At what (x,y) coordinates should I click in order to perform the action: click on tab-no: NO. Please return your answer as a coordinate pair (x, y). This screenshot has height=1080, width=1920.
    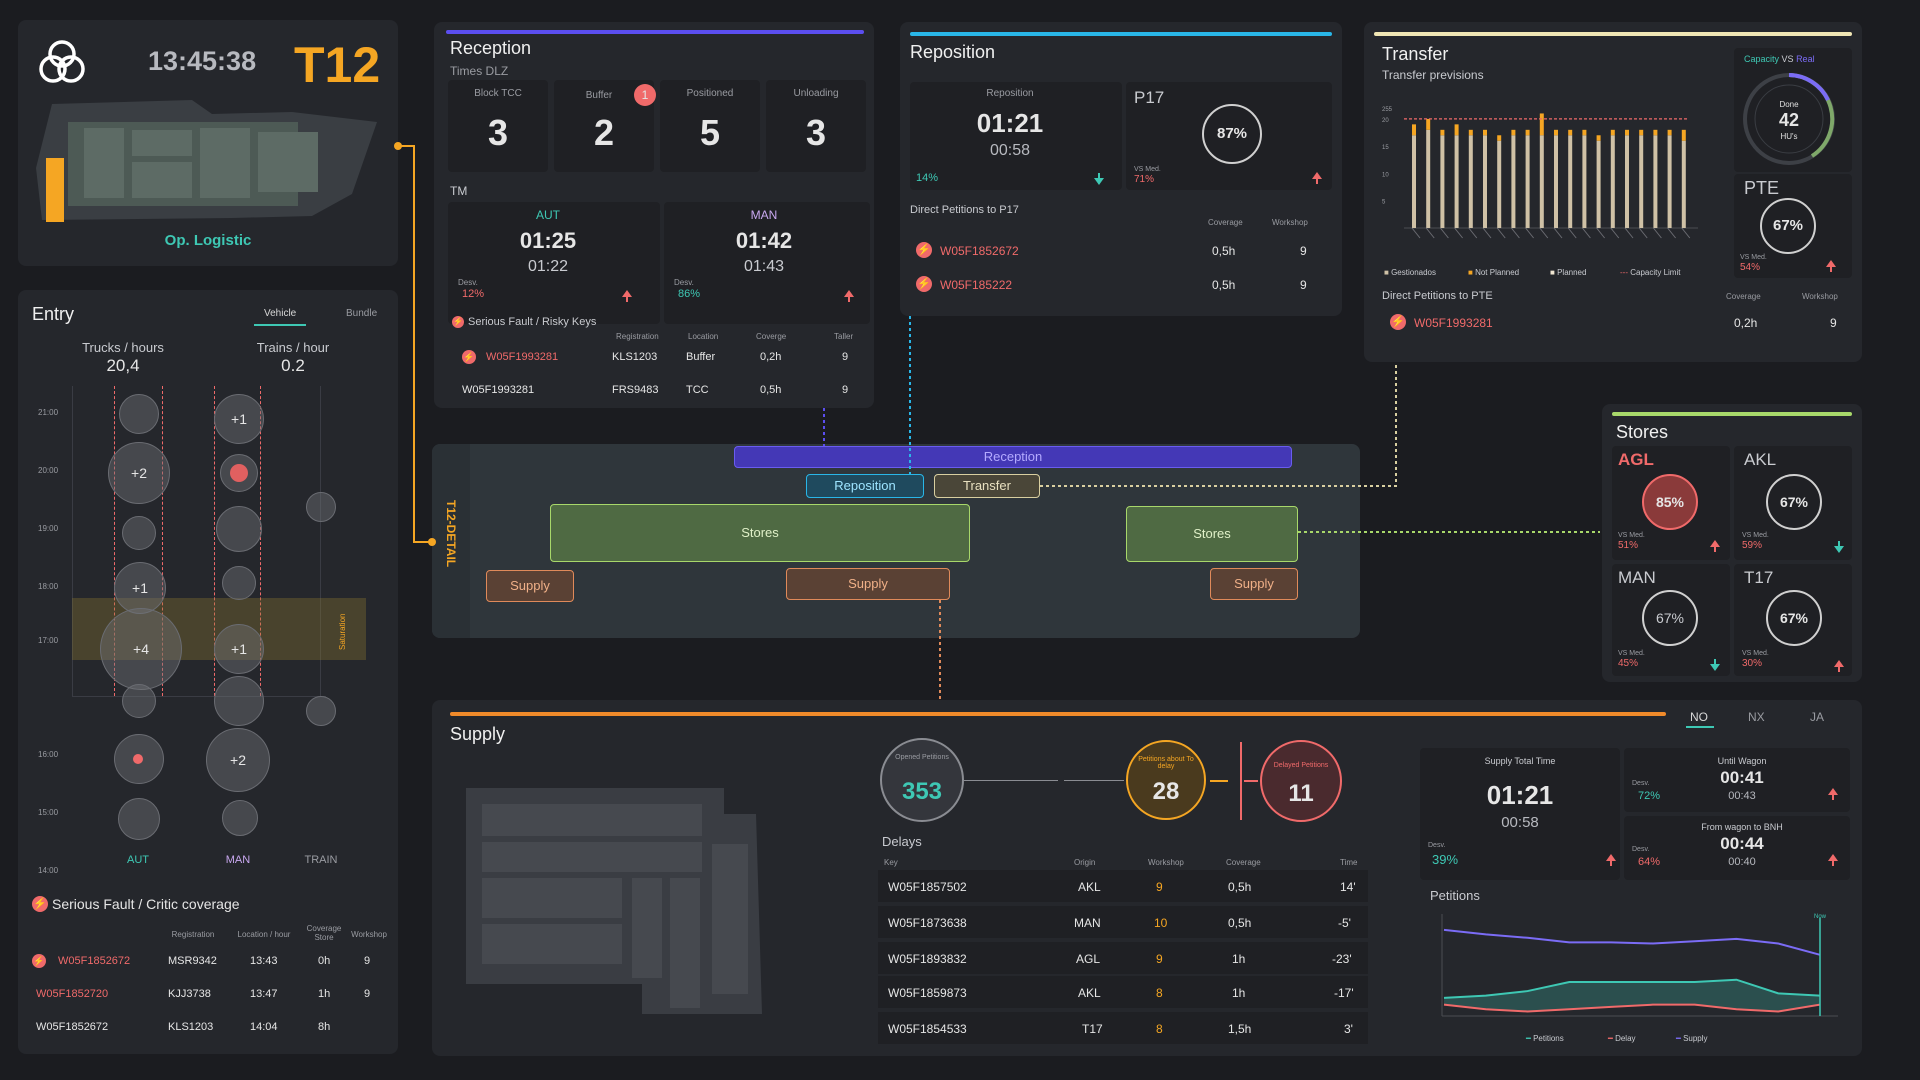
    Looking at the image, I should click on (1699, 717).